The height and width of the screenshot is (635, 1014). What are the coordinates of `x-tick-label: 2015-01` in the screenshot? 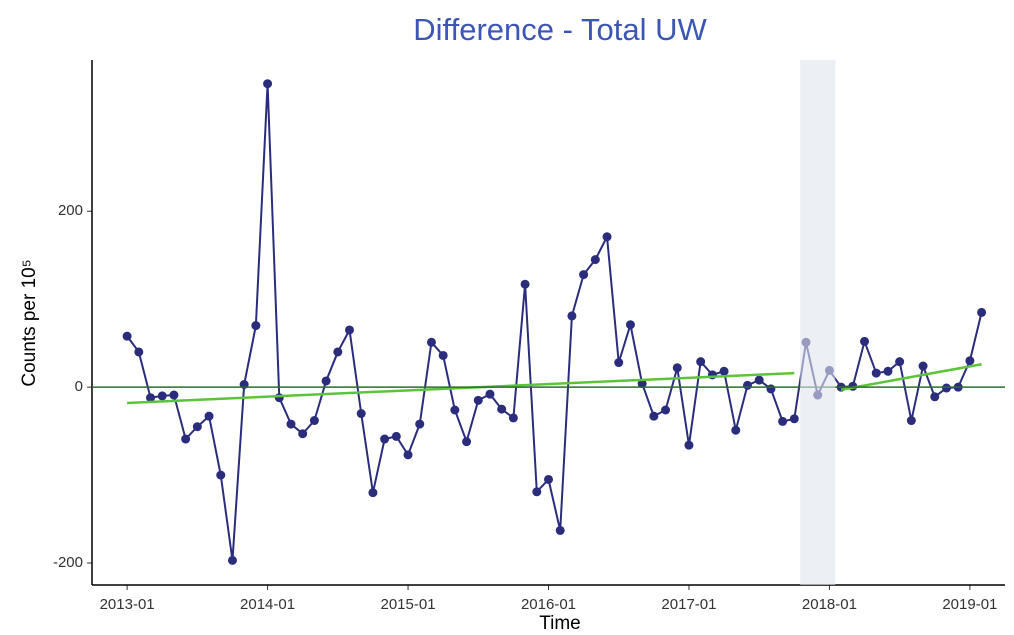 It's located at (408, 604).